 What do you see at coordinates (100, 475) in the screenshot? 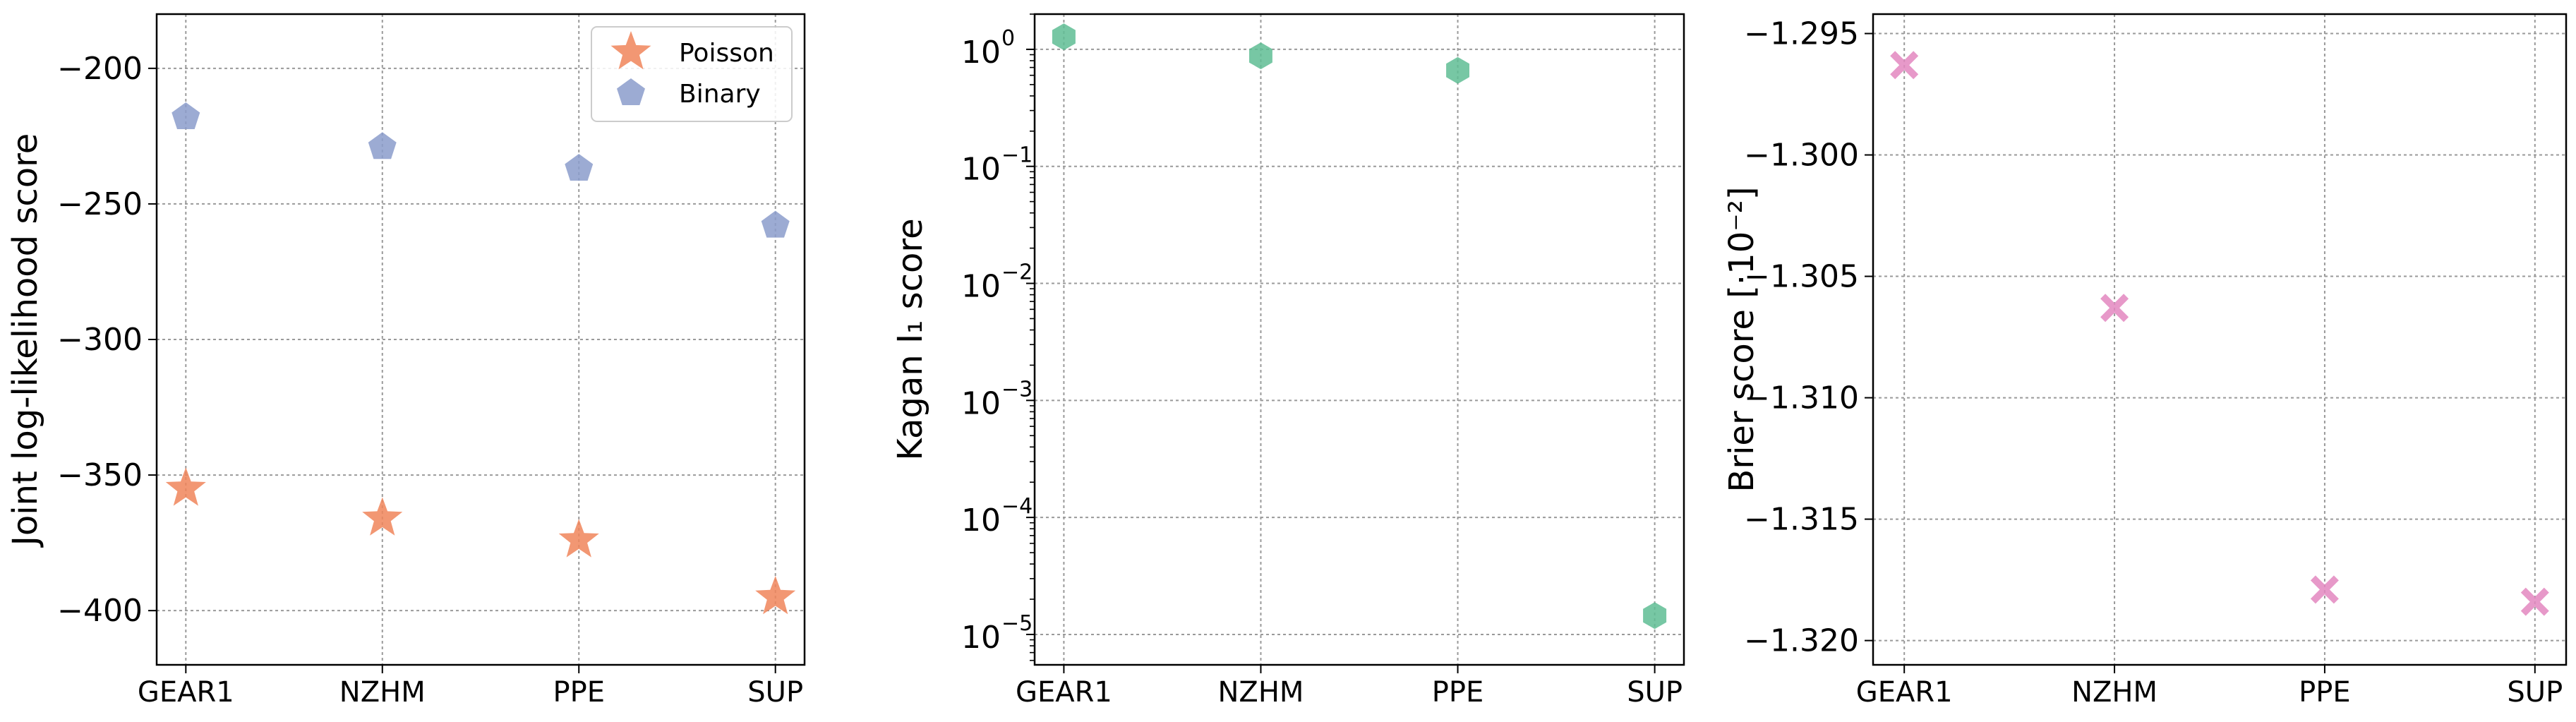
I see `y-tick-label: −350` at bounding box center [100, 475].